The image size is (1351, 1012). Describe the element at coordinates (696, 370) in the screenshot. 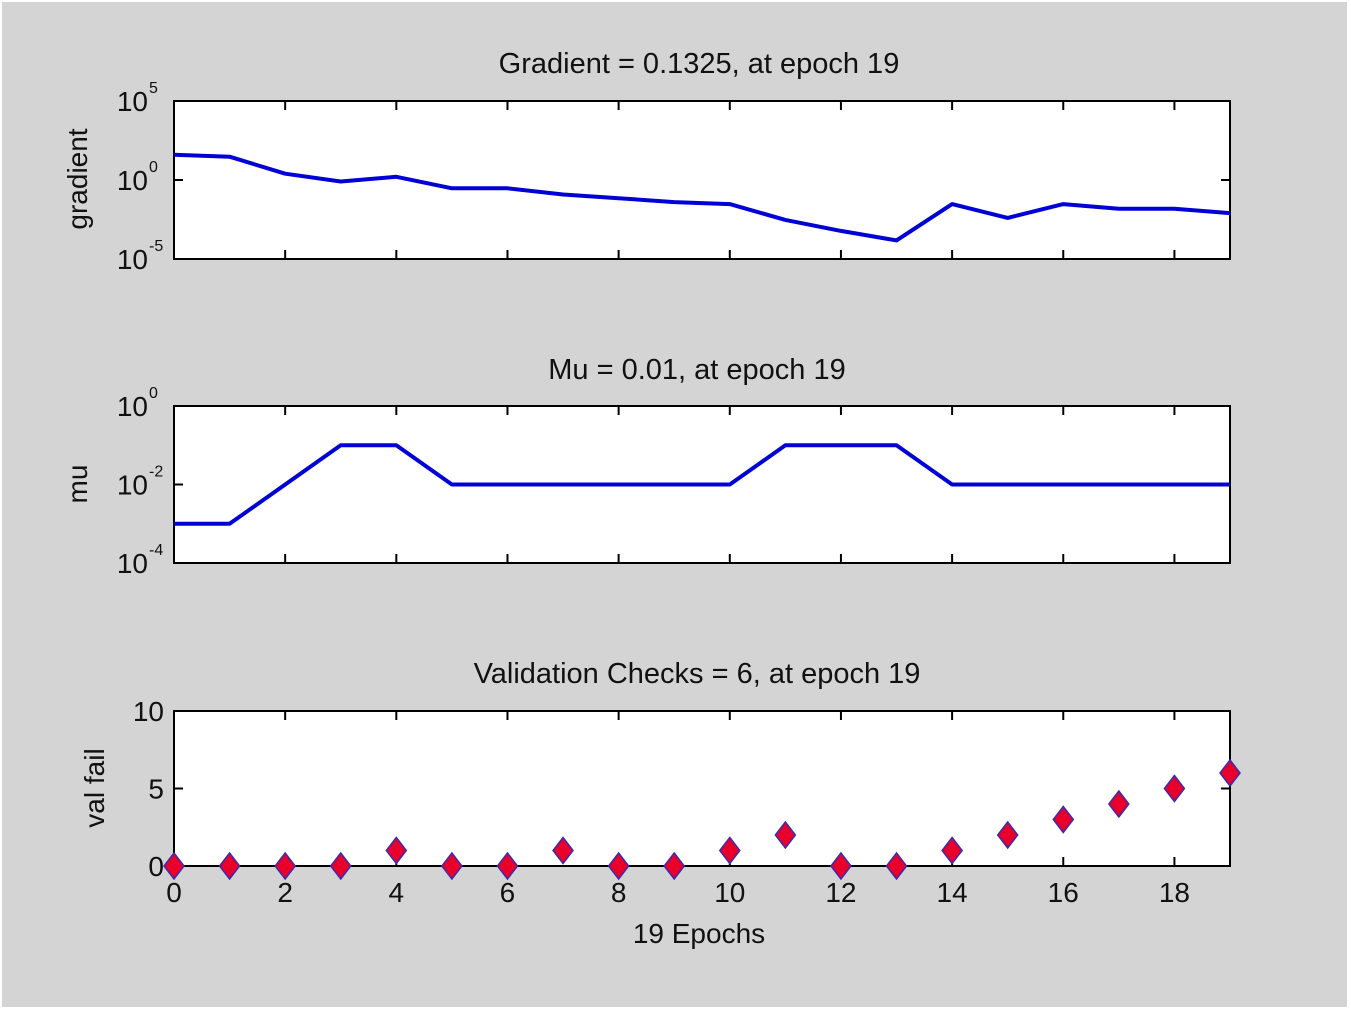

I see `mu-title: Mu = 0.01, at epoch 19` at that location.